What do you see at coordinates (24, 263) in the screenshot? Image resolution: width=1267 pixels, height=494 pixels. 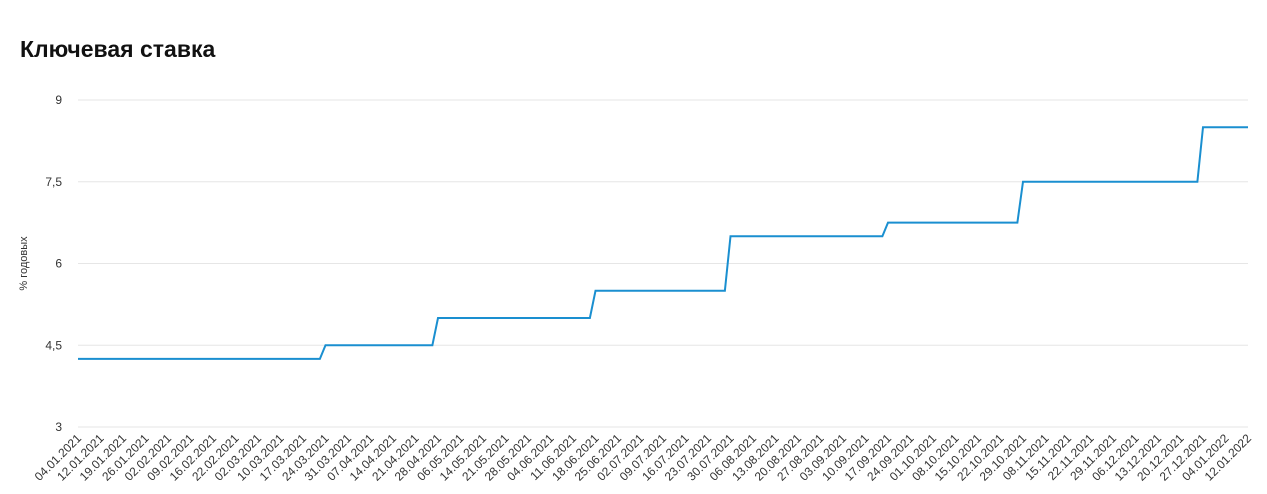 I see `y-axis-label: % годовых` at bounding box center [24, 263].